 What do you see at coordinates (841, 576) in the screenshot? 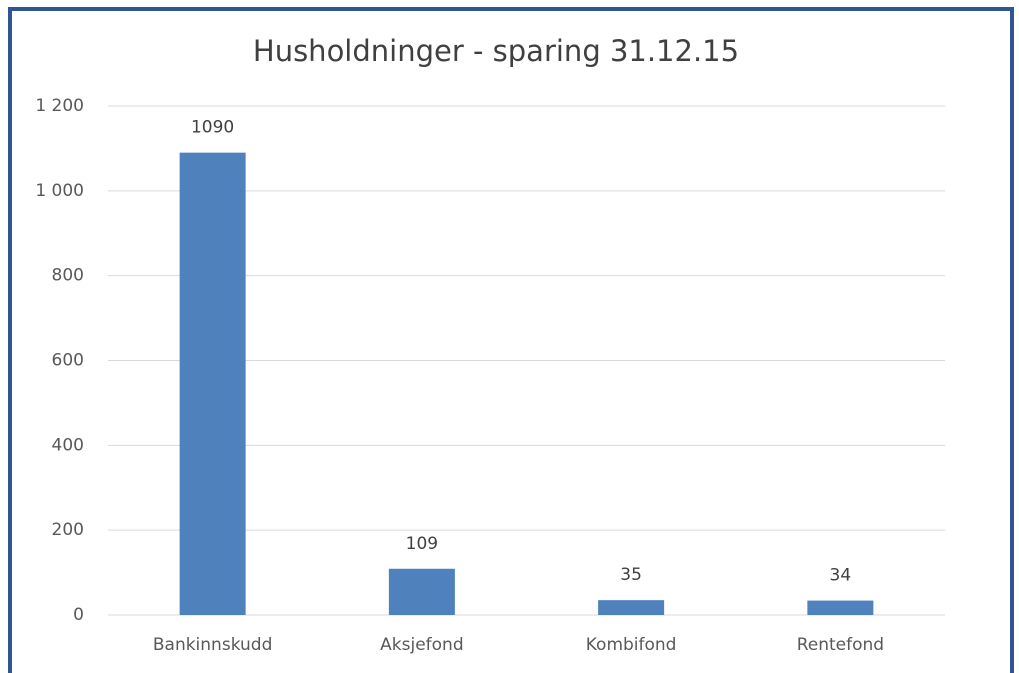
I see `data-label: 34` at bounding box center [841, 576].